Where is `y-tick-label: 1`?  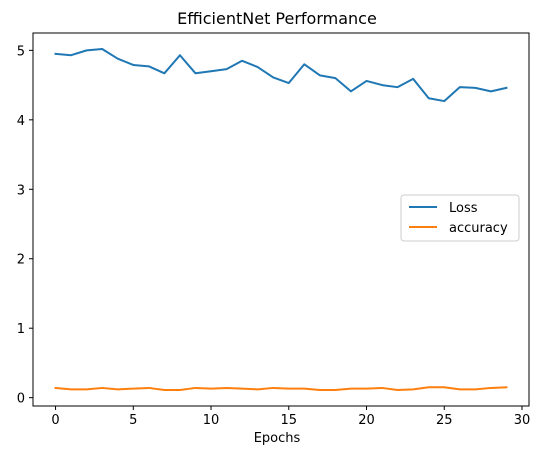 y-tick-label: 1 is located at coordinates (21, 329).